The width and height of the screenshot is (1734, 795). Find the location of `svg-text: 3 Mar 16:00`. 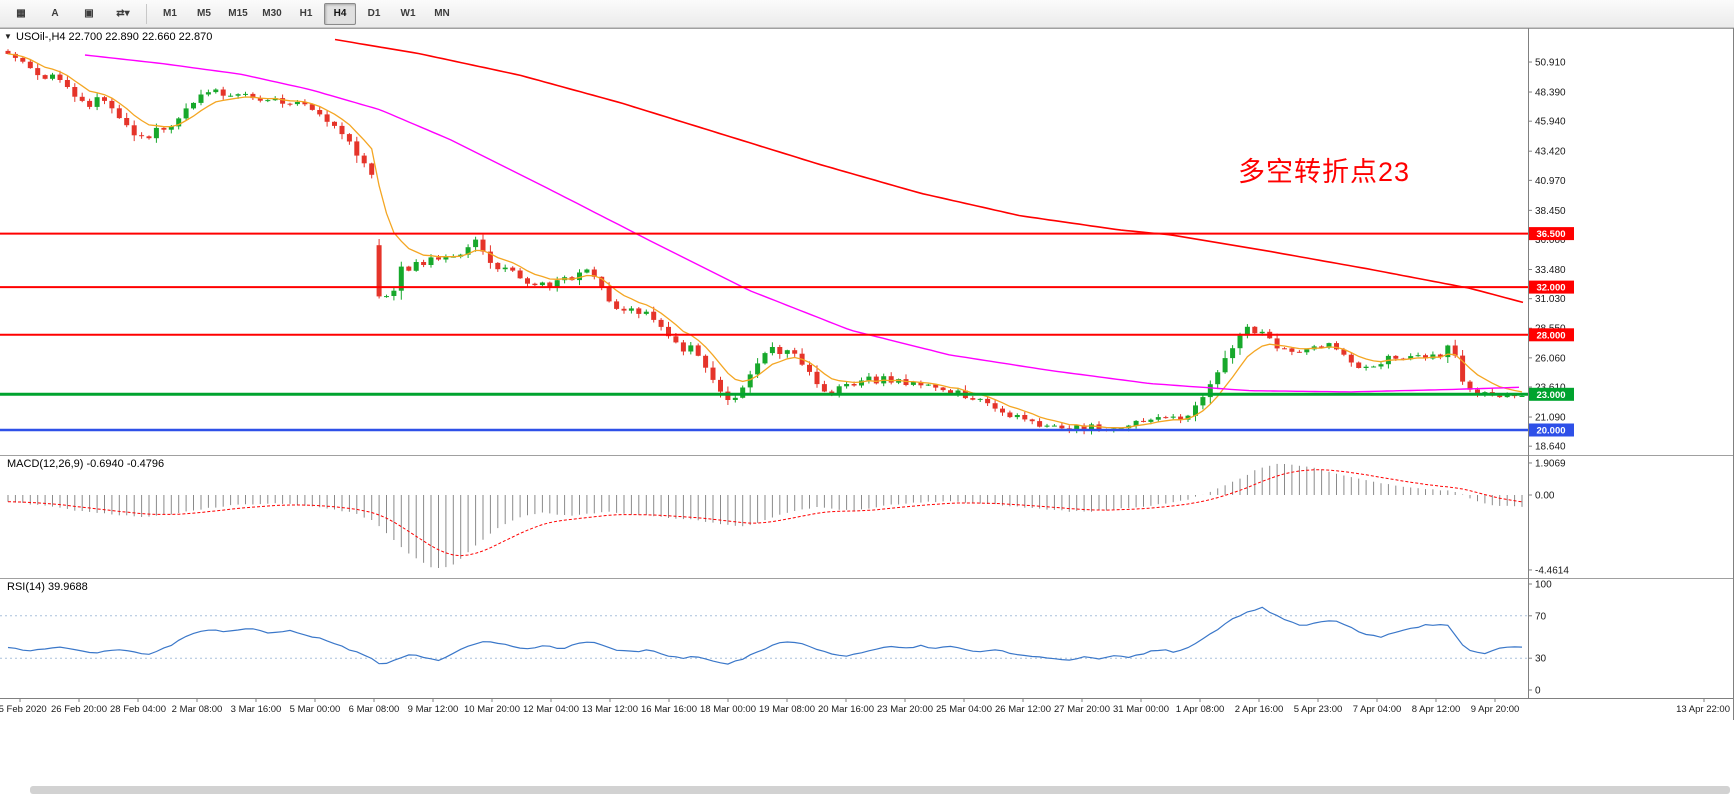

svg-text: 3 Mar 16:00 is located at coordinates (256, 709).